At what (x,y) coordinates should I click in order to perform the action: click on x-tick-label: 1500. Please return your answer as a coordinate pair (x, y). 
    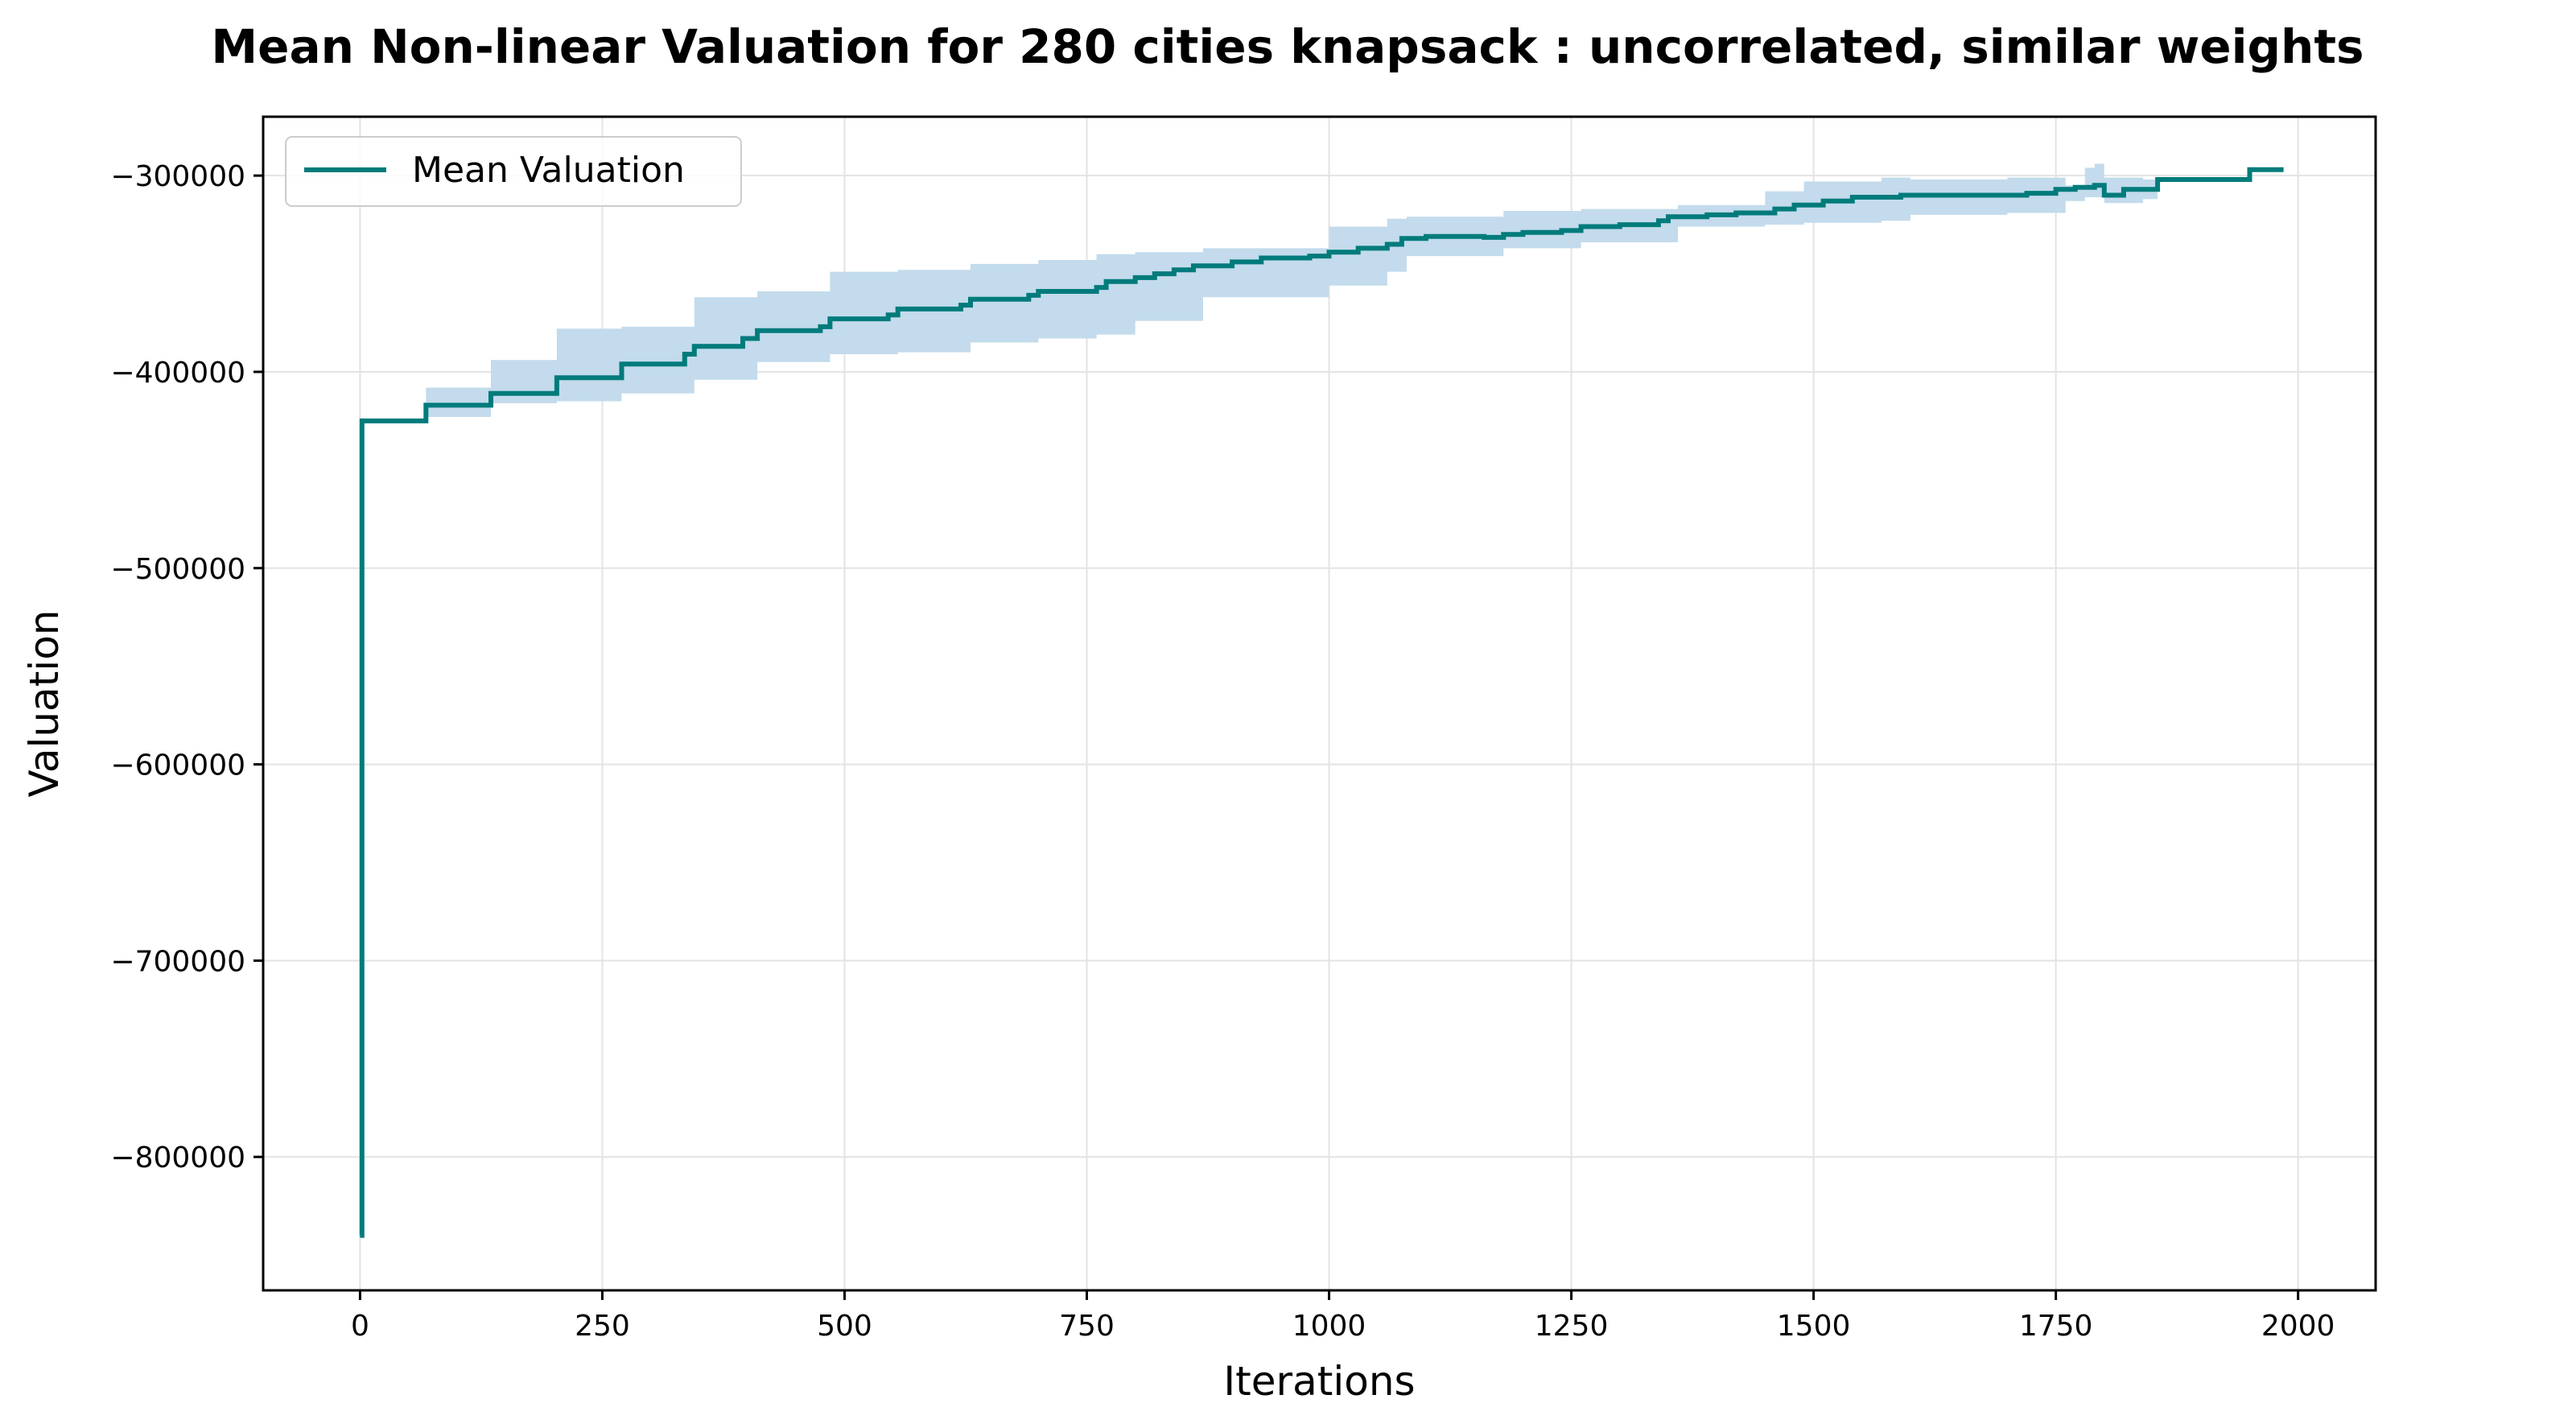
    Looking at the image, I should click on (1814, 1326).